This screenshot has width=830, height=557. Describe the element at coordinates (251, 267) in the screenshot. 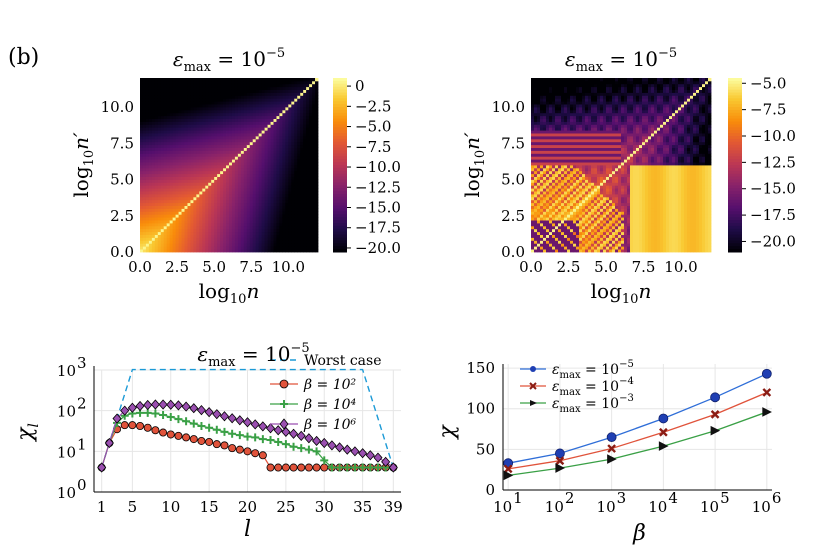

I see `x-tick-label: 7.5` at that location.